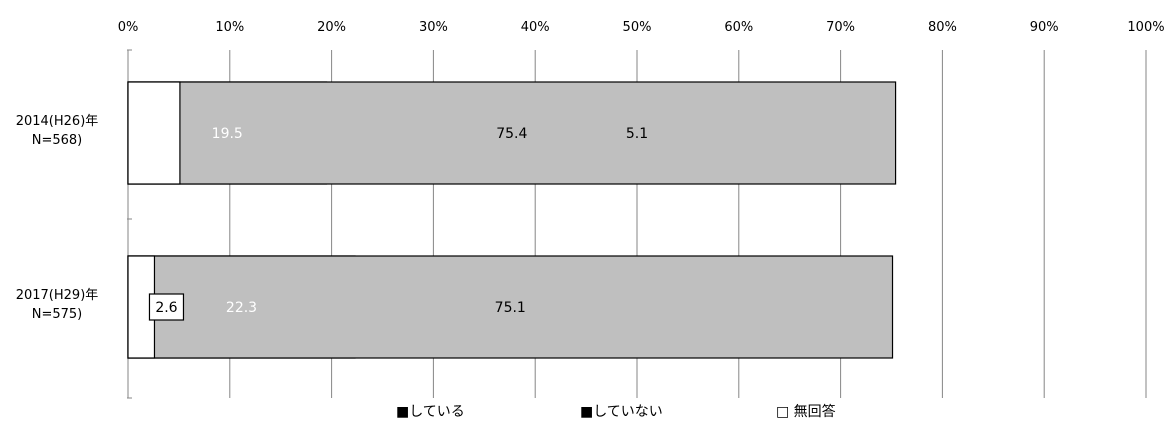 This screenshot has height=421, width=1169. What do you see at coordinates (57, 140) in the screenshot?
I see `category-label: N=568)` at bounding box center [57, 140].